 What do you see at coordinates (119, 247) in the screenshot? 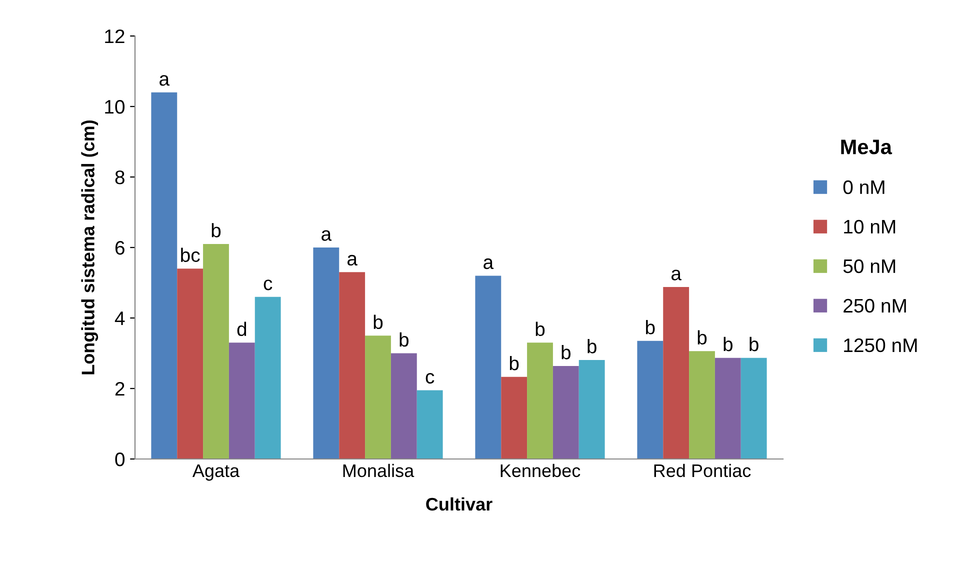
I see `y-tick-label: 6` at bounding box center [119, 247].